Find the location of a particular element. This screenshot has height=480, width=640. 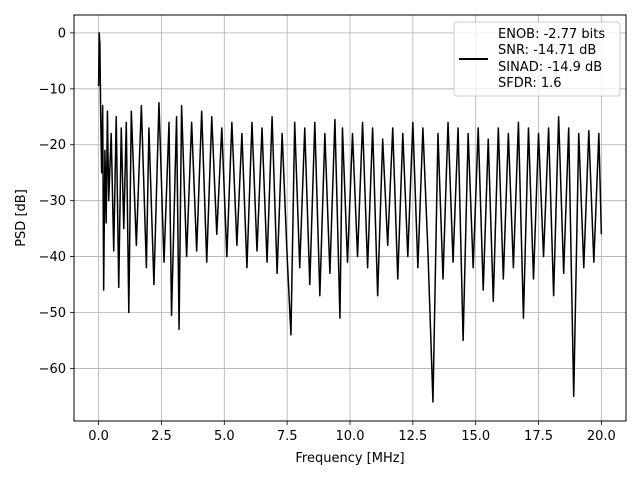

x-axis: 0.0 2.5 5.0 7.5 10.0 12.5 15.0 17.5 20.0 is located at coordinates (352, 432).